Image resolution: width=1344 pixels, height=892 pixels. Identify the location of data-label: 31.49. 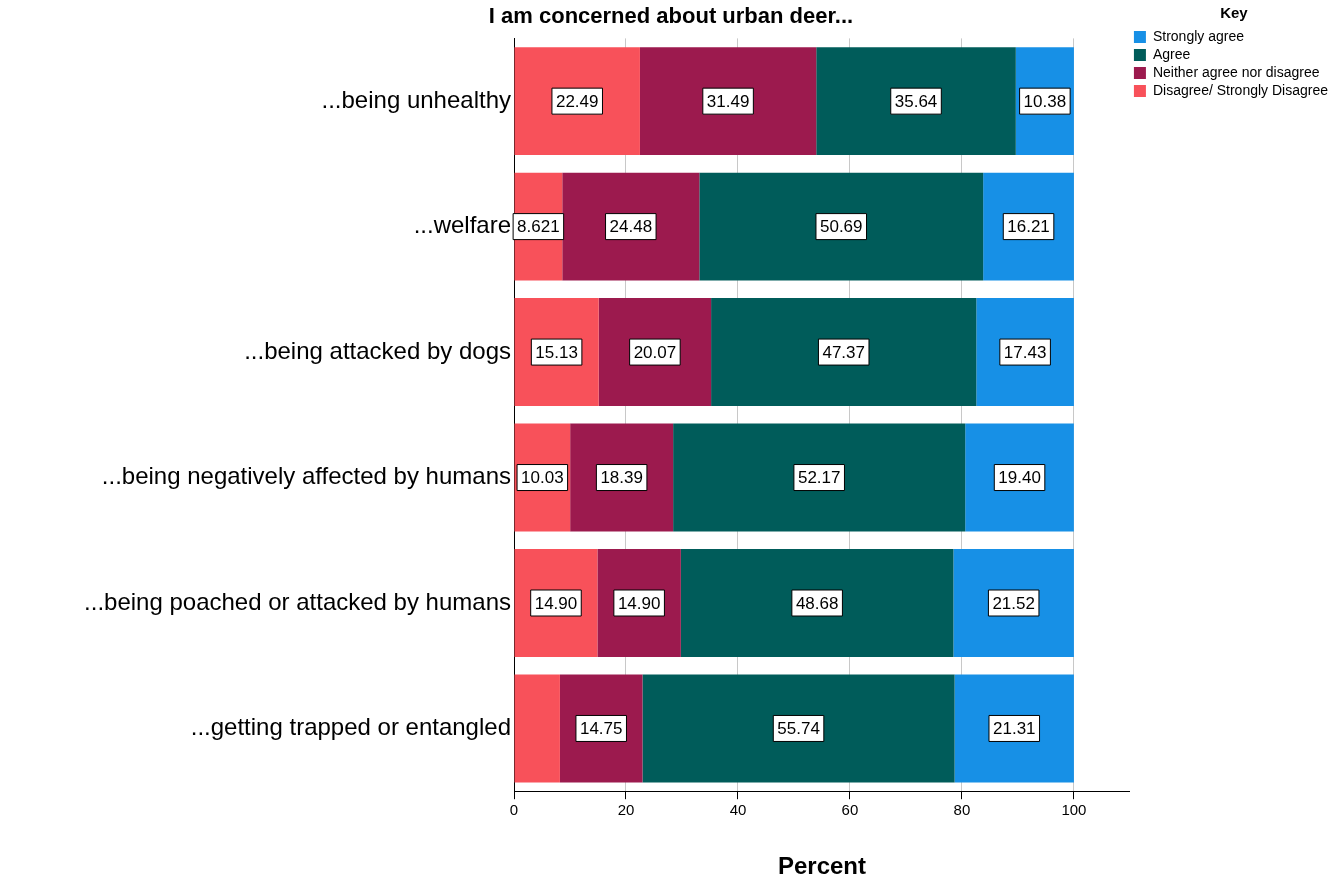
(728, 101).